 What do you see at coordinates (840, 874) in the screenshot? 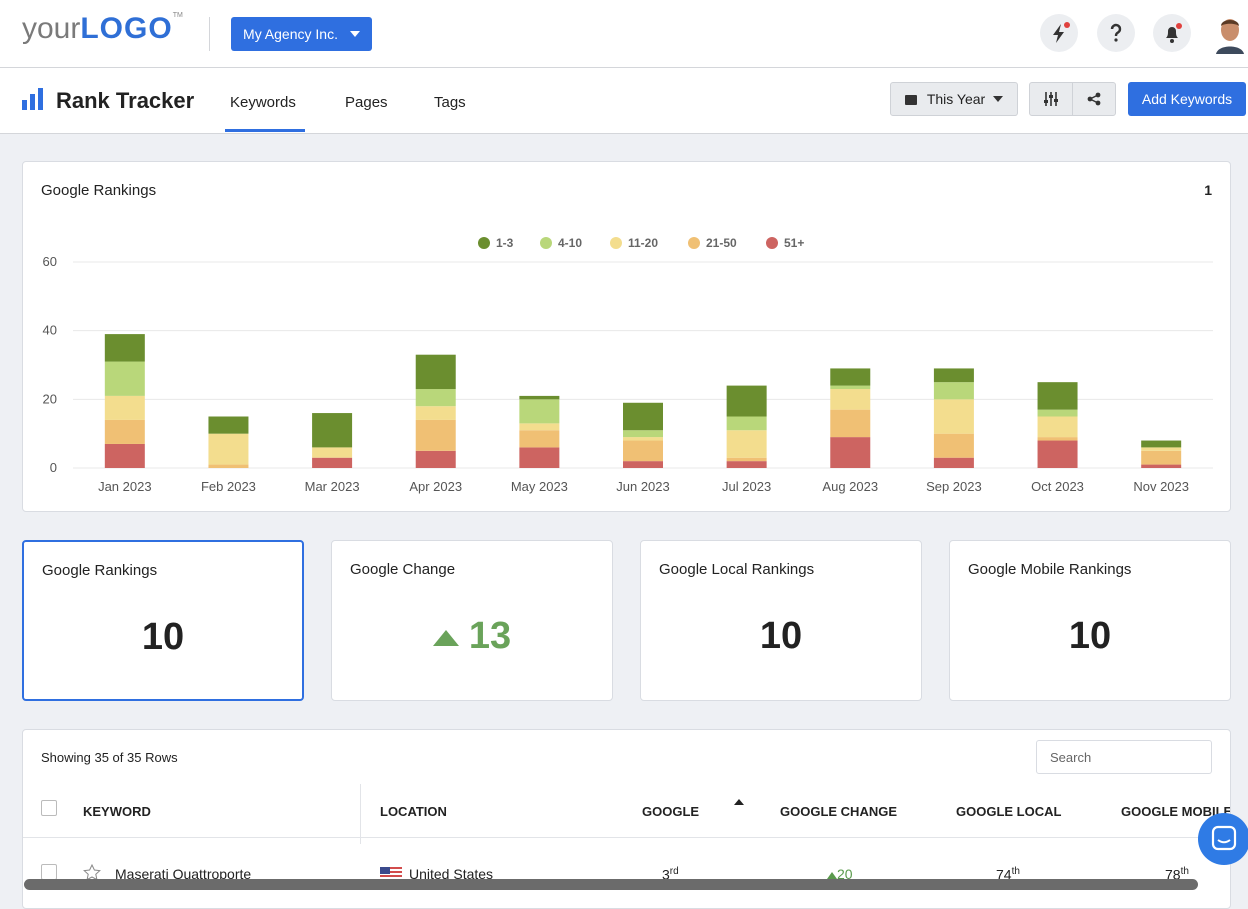
I see `google-change: 20` at bounding box center [840, 874].